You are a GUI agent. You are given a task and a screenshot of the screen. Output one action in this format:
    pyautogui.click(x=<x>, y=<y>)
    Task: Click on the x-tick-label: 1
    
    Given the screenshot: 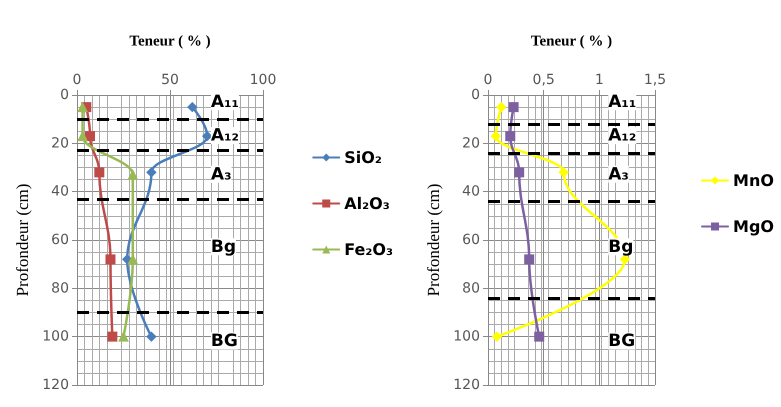 What is the action you would take?
    pyautogui.click(x=599, y=80)
    